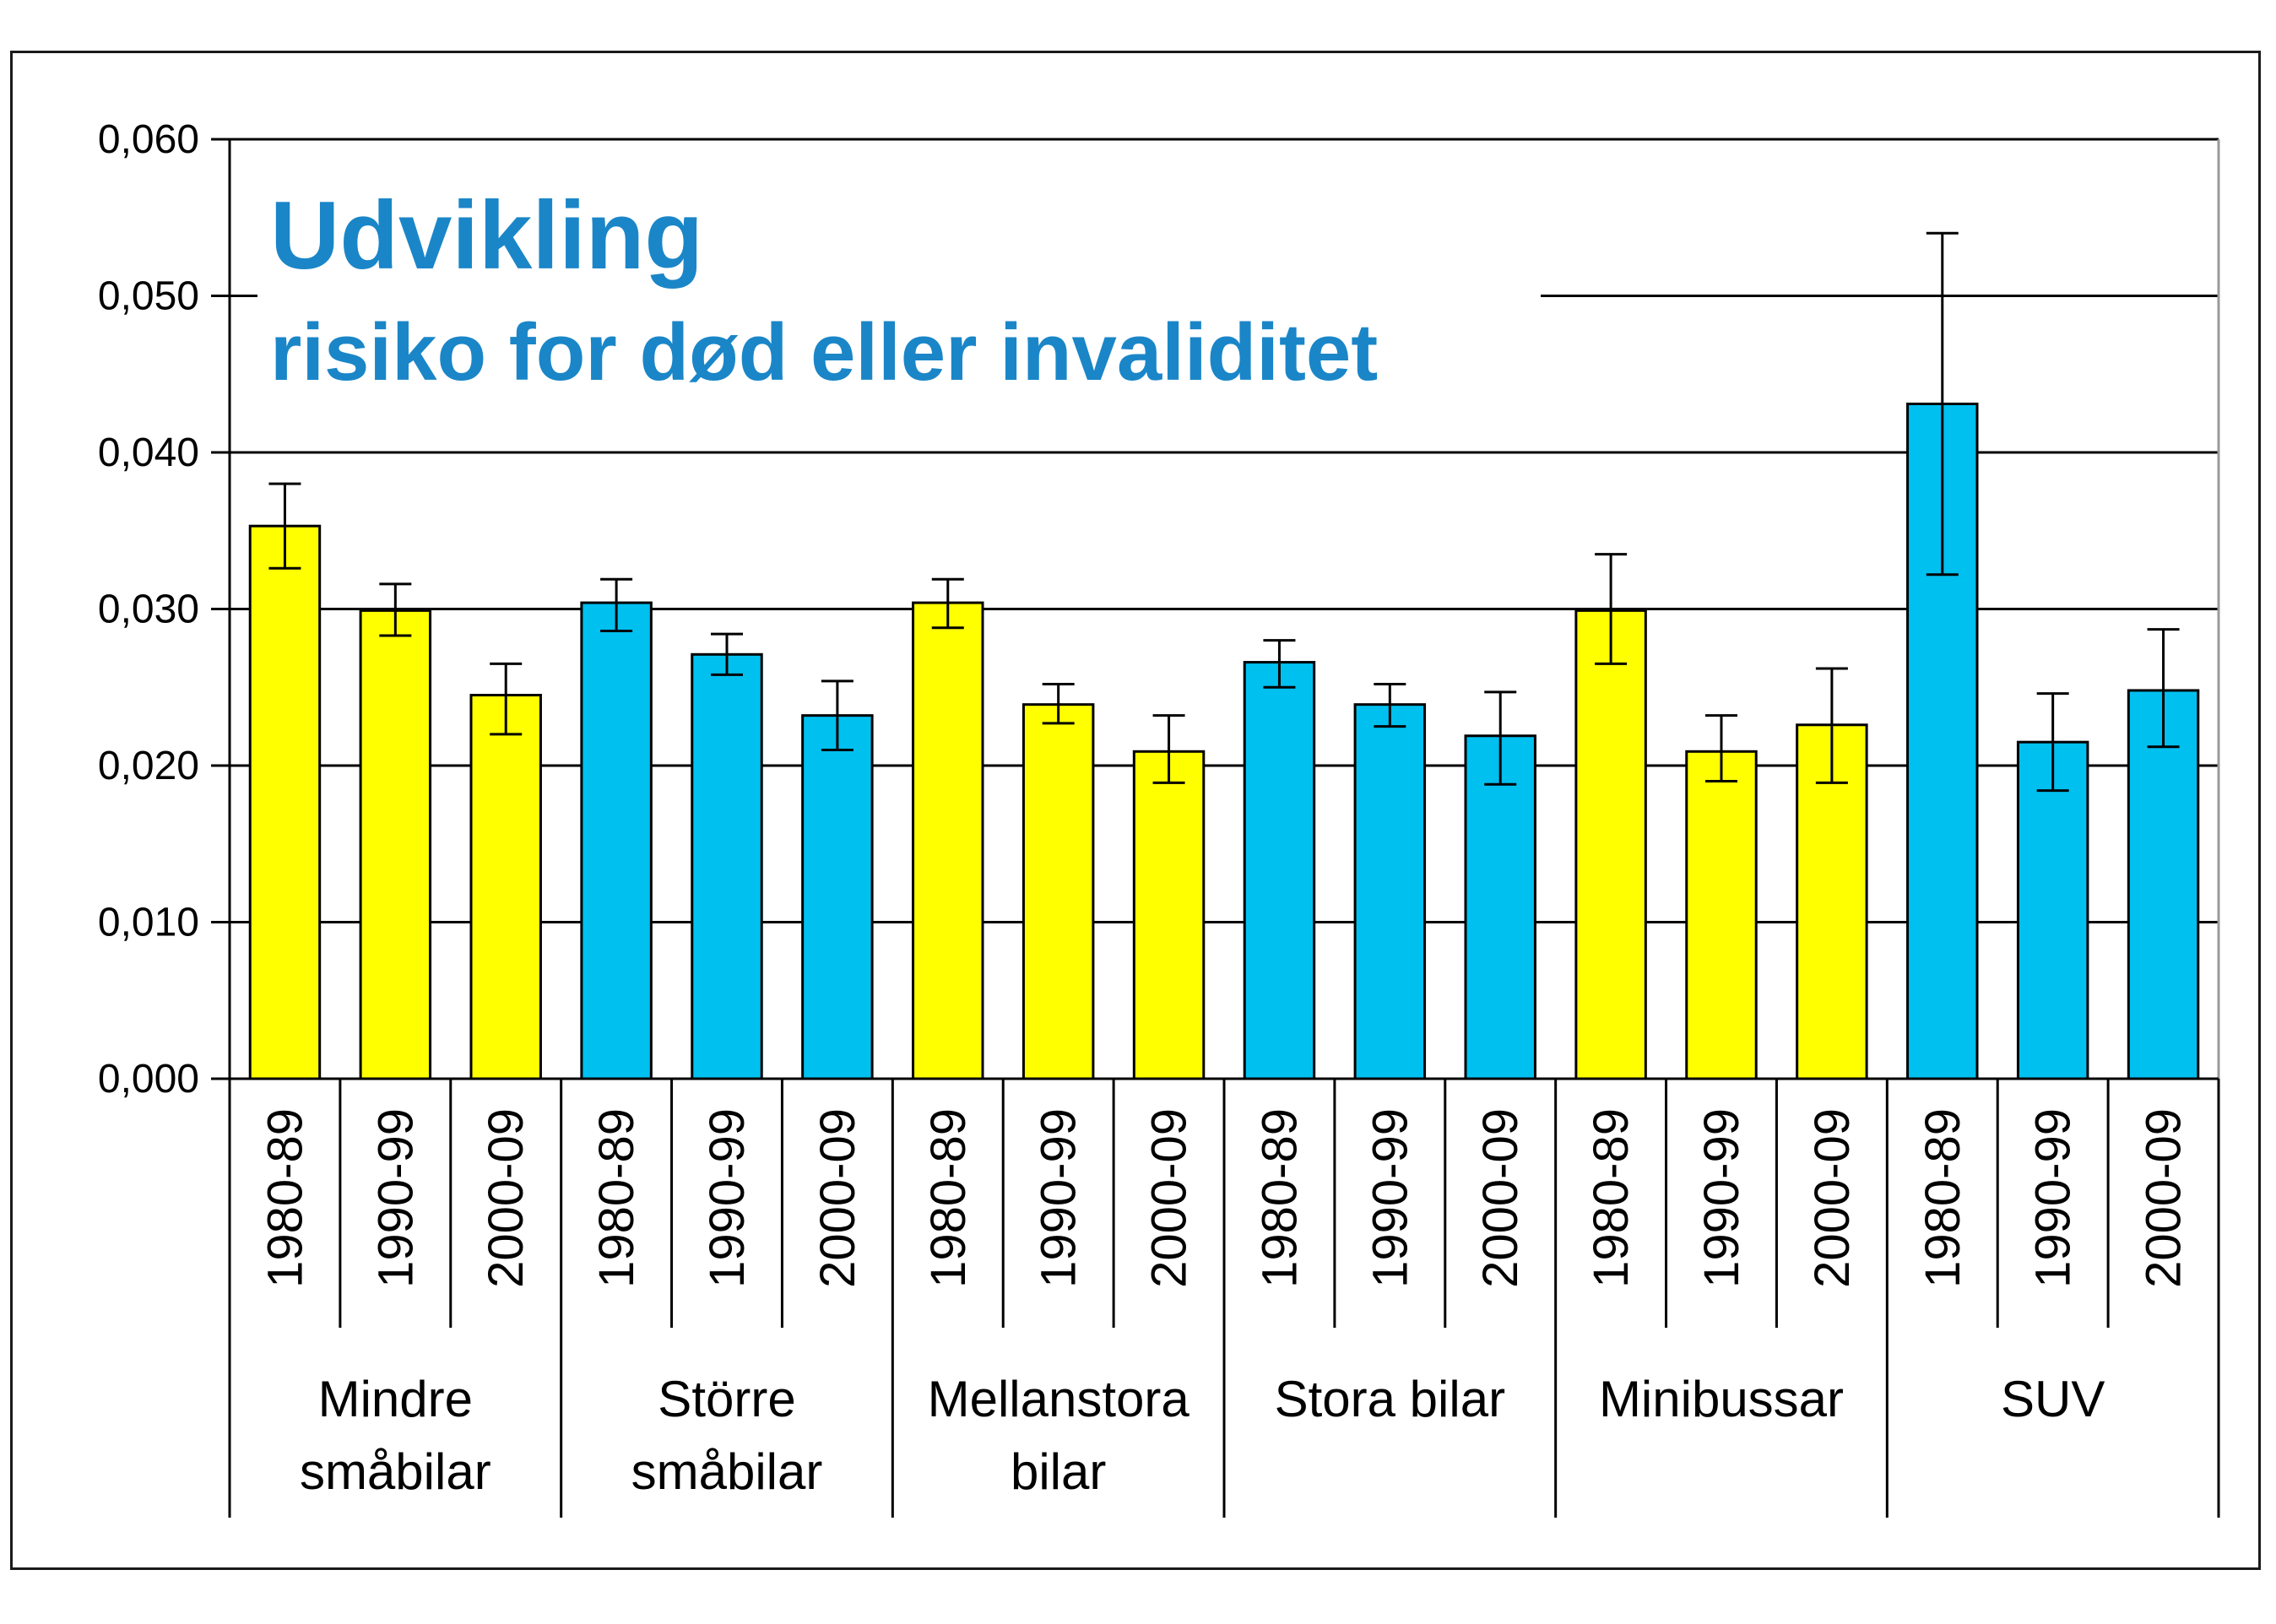 The width and height of the screenshot is (2276, 1624). What do you see at coordinates (148, 139) in the screenshot?
I see `y-tick-label: 0,060` at bounding box center [148, 139].